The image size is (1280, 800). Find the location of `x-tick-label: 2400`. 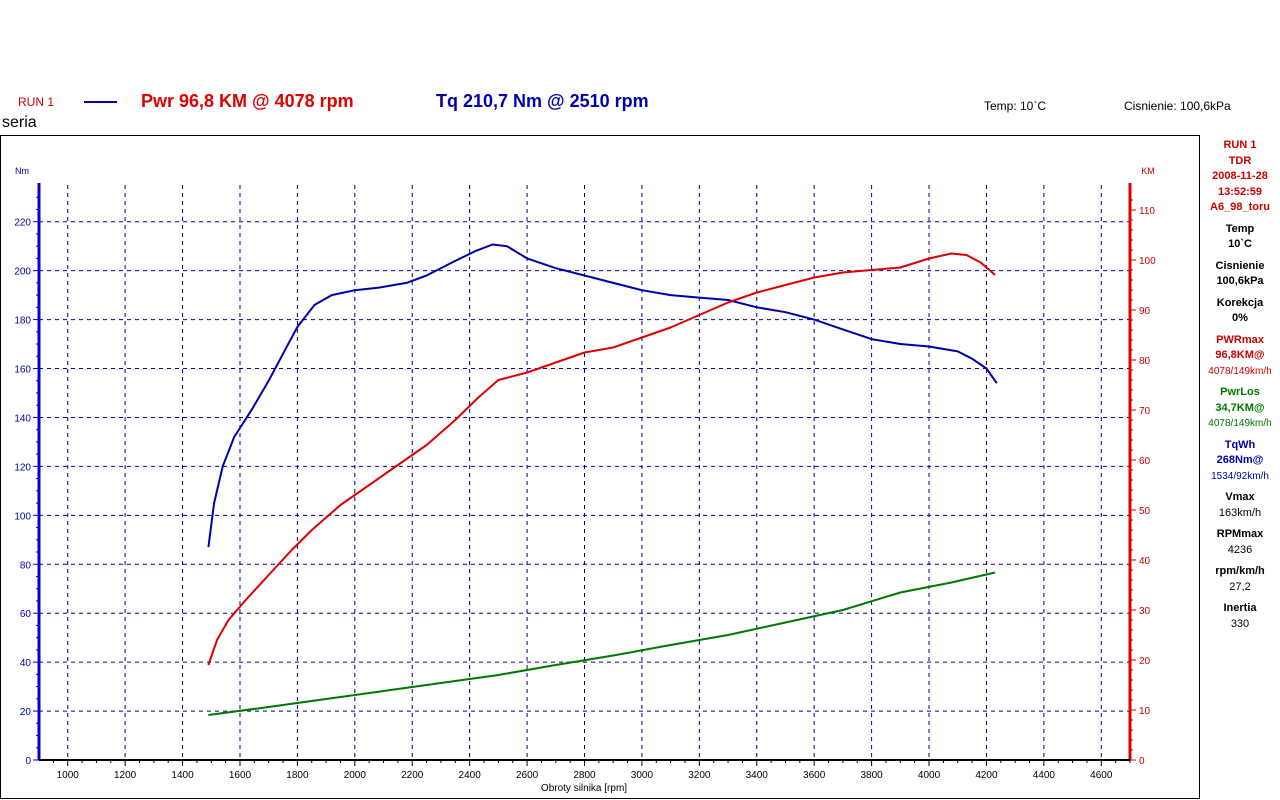

x-tick-label: 2400 is located at coordinates (470, 775).